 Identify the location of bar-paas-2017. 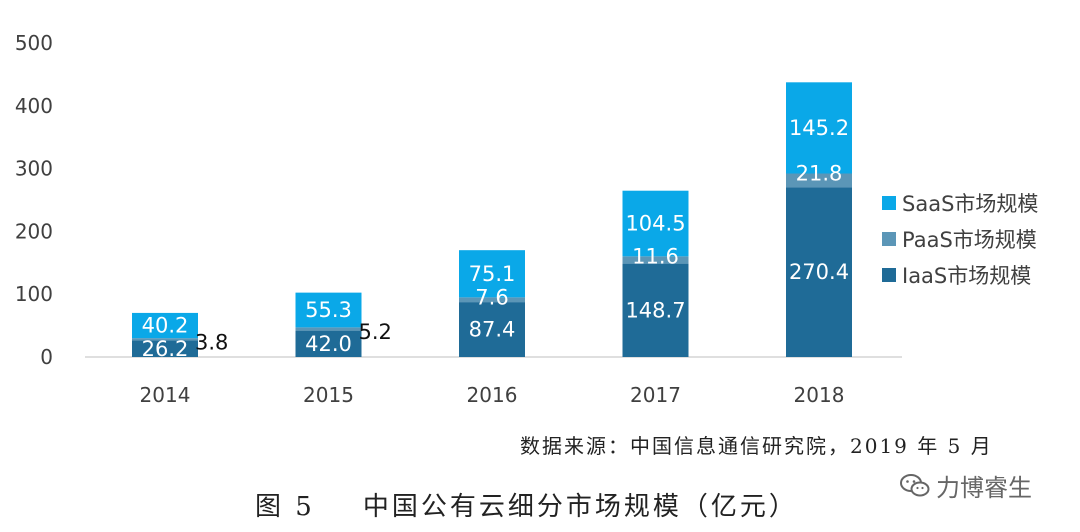
(655, 260).